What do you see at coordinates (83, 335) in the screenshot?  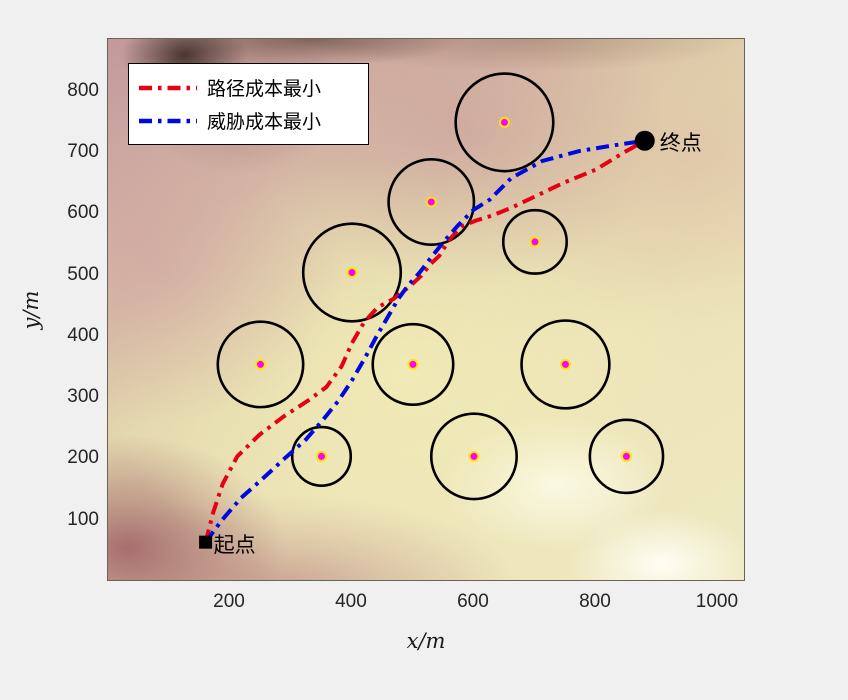 I see `y-tick-label: 400` at bounding box center [83, 335].